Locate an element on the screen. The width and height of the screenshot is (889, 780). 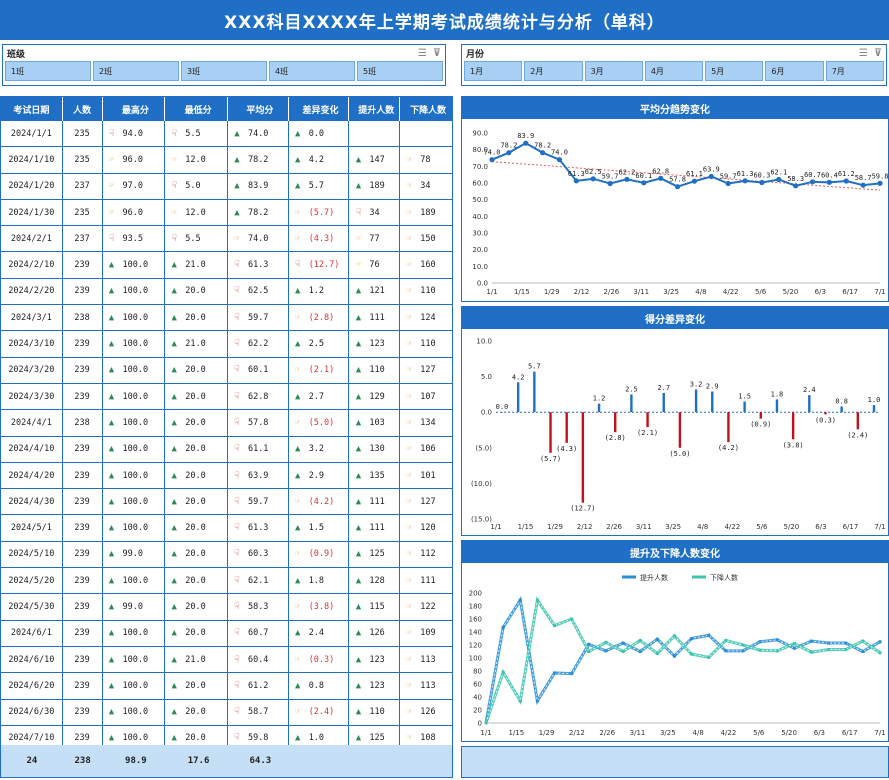
date-cell: 2024/3/1 is located at coordinates (32, 318).